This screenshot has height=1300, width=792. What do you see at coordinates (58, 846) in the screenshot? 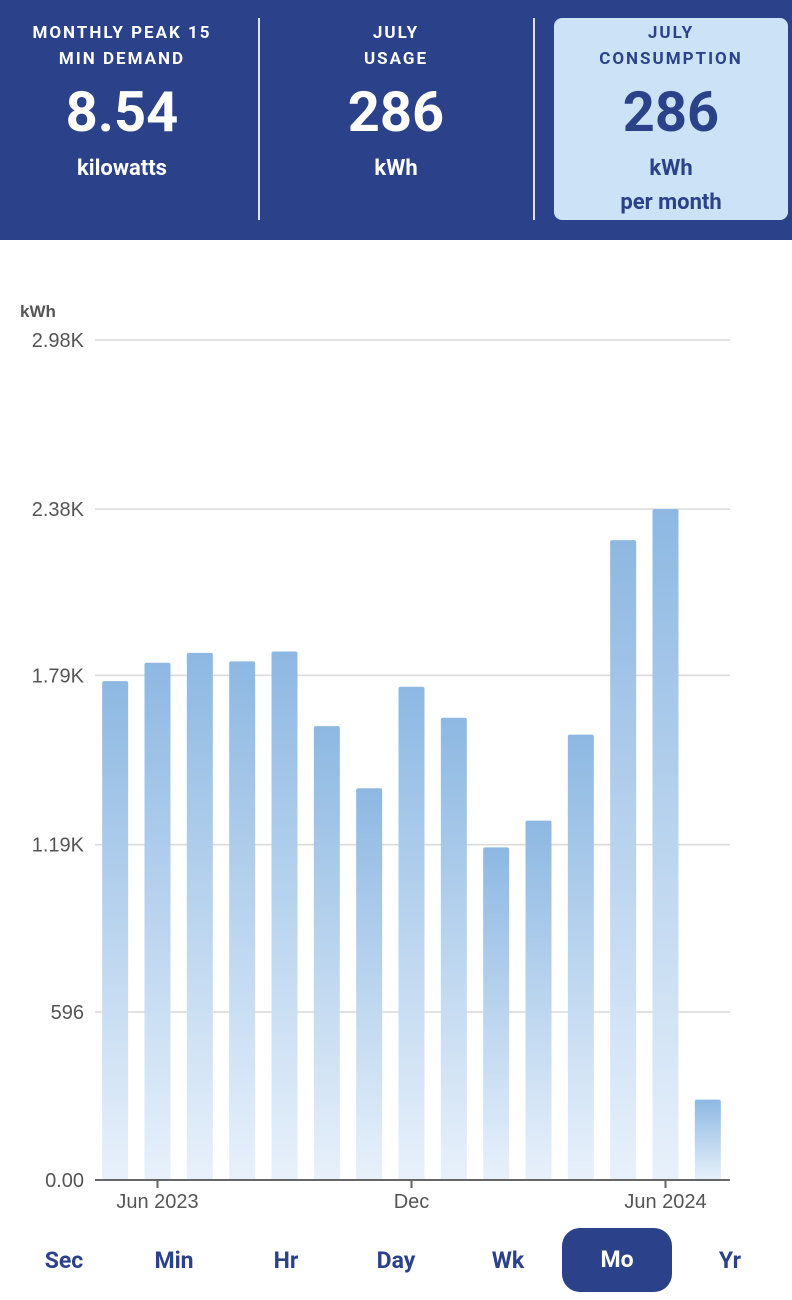
I see `y-tick-label: 1.19K` at bounding box center [58, 846].